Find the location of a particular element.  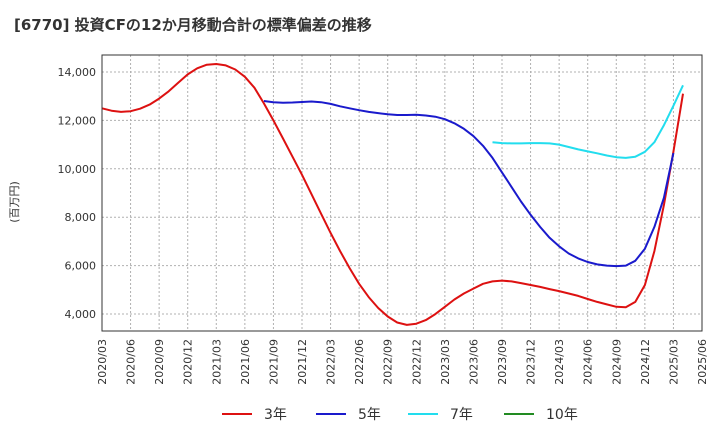

y-tick-label: 10,000 is located at coordinates (77, 169).